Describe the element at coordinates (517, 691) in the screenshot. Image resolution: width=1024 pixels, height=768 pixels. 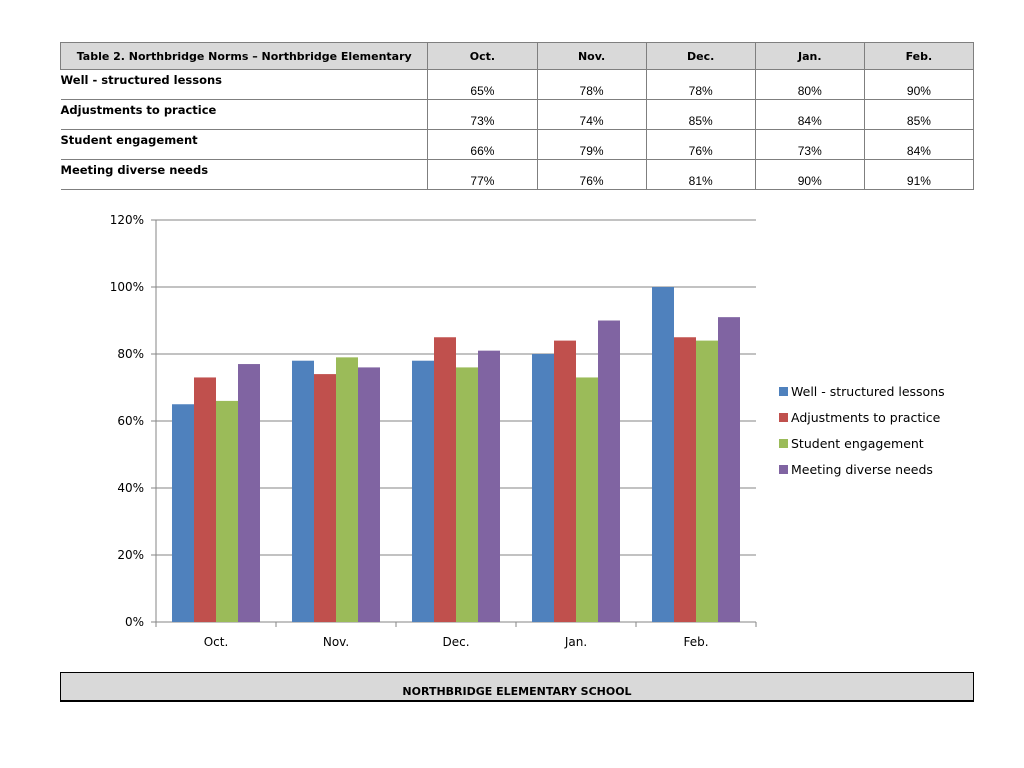
I see `footer-label: NORTHBRIDGE ELEMENTARY SCHOOL` at that location.